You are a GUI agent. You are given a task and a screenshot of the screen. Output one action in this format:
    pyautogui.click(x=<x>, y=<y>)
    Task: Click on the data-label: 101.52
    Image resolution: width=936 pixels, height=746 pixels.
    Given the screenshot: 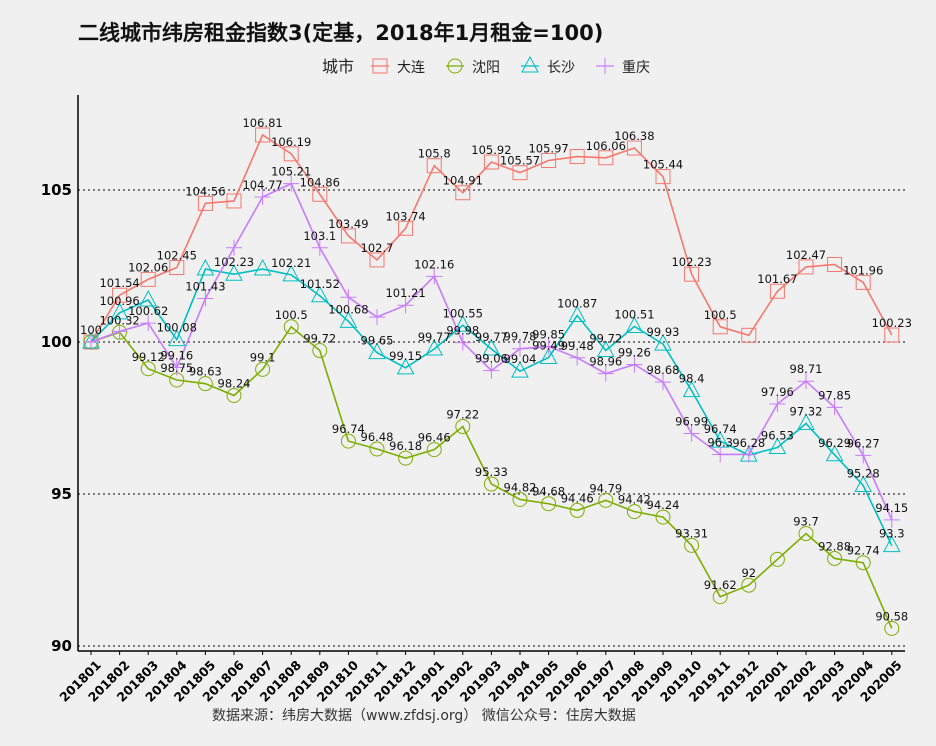 What is the action you would take?
    pyautogui.click(x=320, y=284)
    